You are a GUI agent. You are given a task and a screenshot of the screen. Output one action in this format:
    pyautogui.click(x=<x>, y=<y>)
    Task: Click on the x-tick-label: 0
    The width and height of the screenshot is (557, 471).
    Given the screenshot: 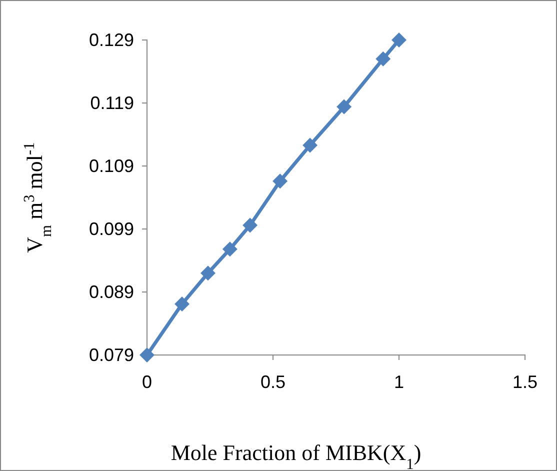 What is the action you would take?
    pyautogui.click(x=147, y=382)
    